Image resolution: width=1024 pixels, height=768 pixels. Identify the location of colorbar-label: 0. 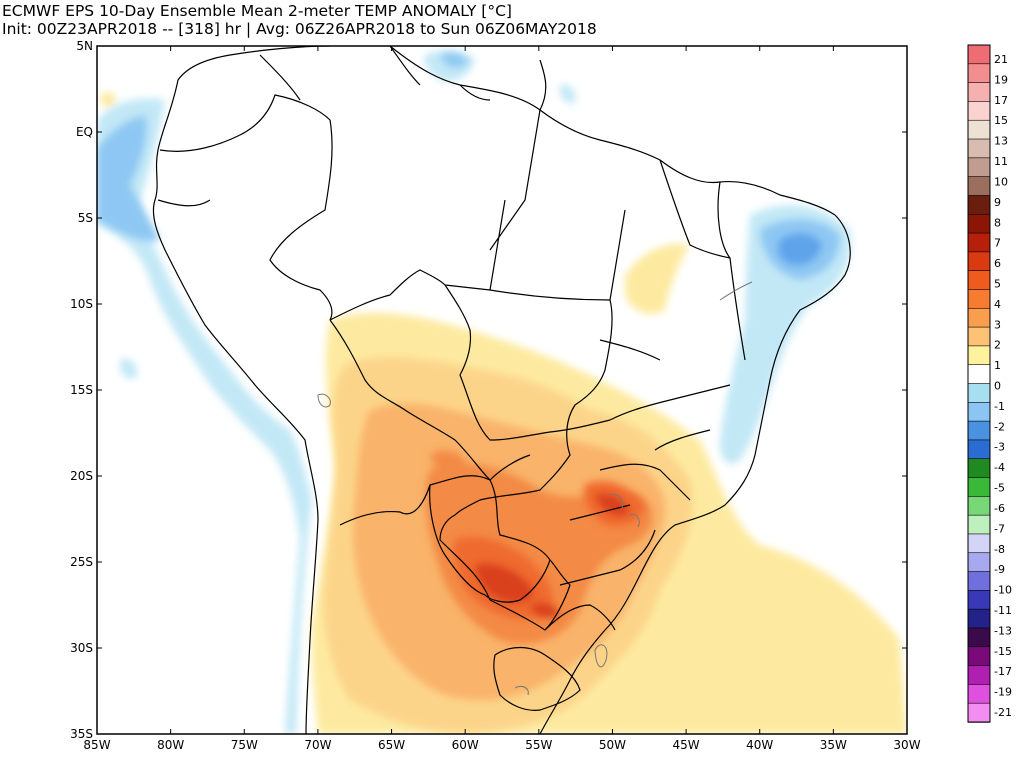
(997, 386).